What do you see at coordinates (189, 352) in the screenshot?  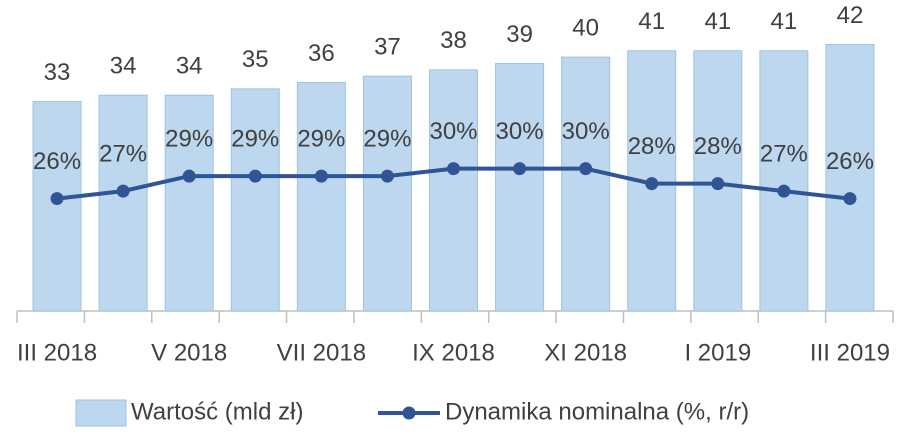 I see `x-tick-label: V 2018` at bounding box center [189, 352].